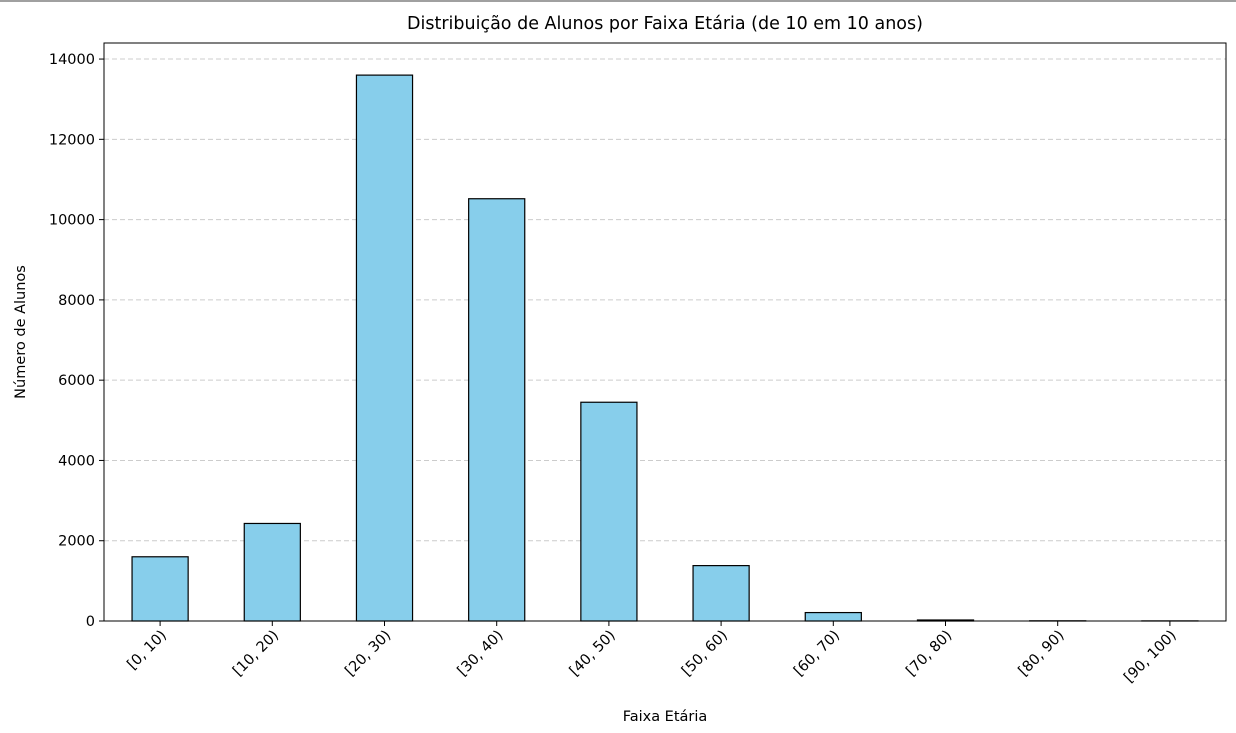 This screenshot has width=1236, height=733. I want to click on y-tick-label: 0, so click(90, 622).